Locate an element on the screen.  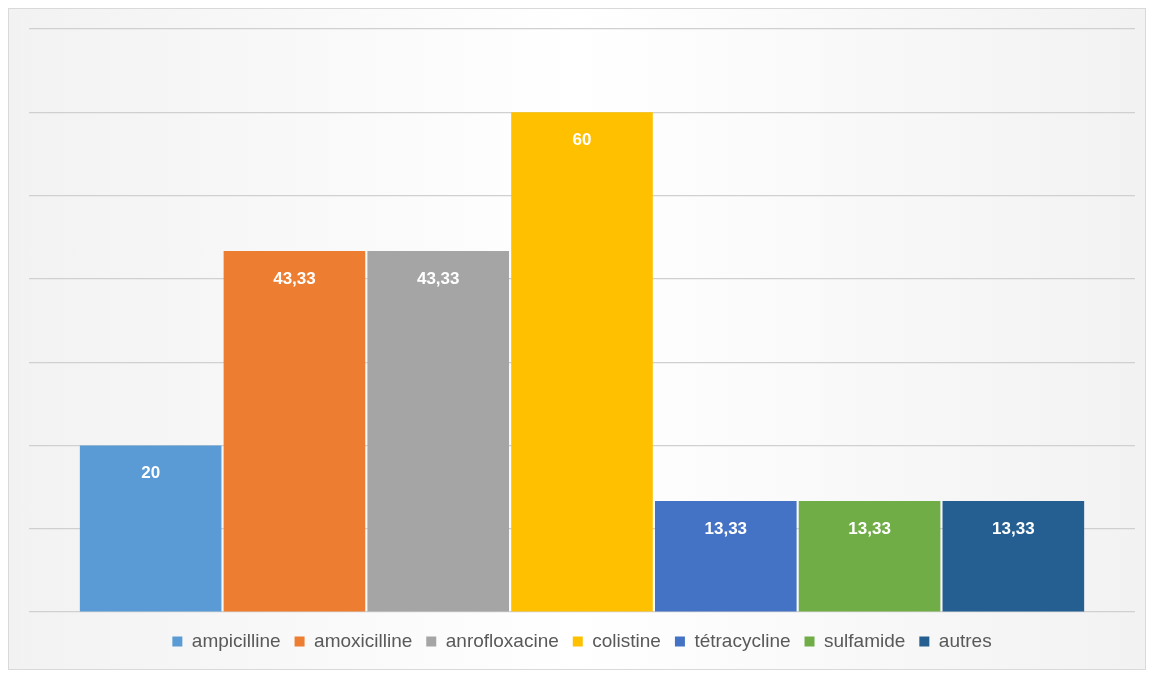
legend-label: amoxicilline is located at coordinates (363, 640).